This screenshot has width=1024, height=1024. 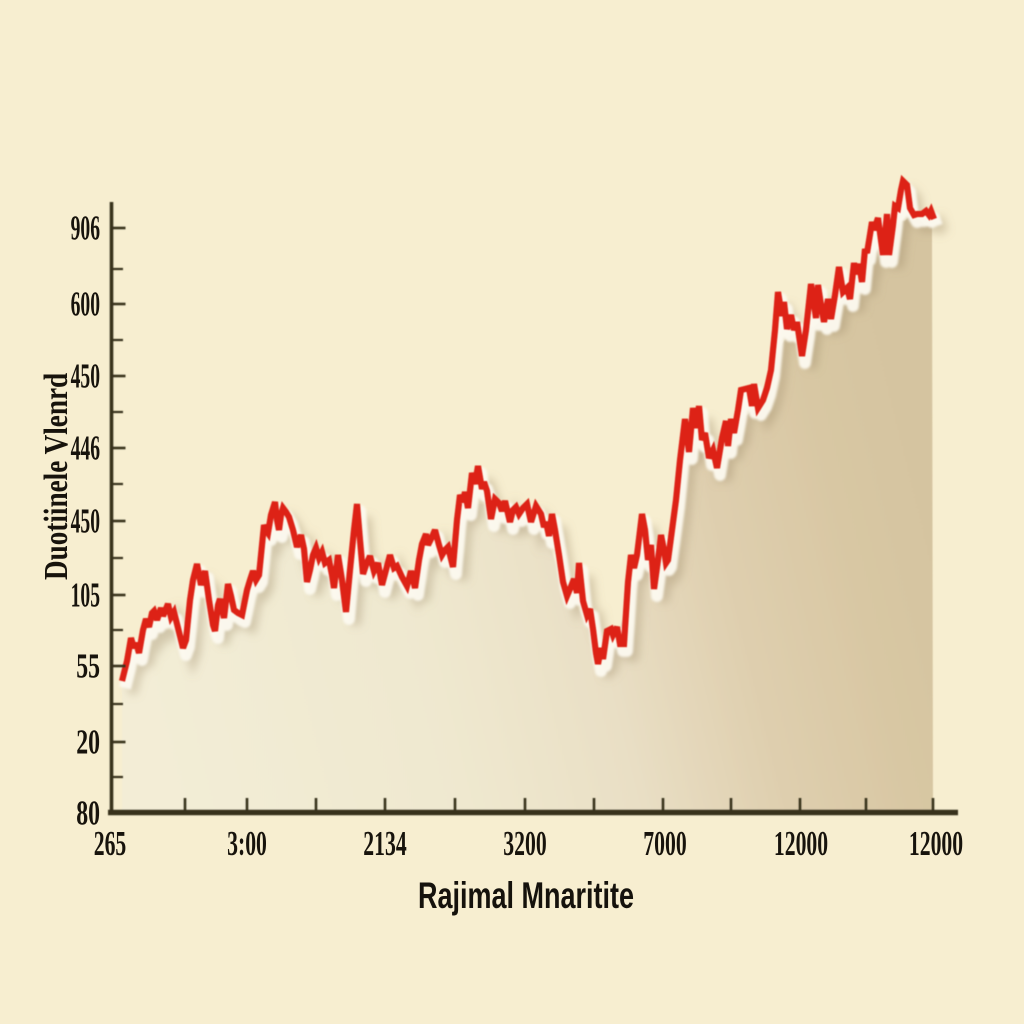 What do you see at coordinates (88, 666) in the screenshot?
I see `svg-text: 55` at bounding box center [88, 666].